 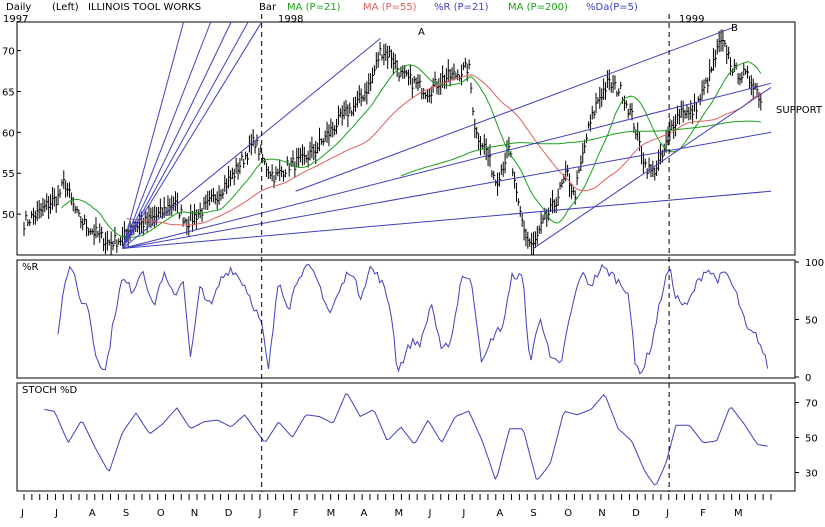 What do you see at coordinates (538, 7) in the screenshot?
I see `legend-ma200: MA (P=200)` at bounding box center [538, 7].